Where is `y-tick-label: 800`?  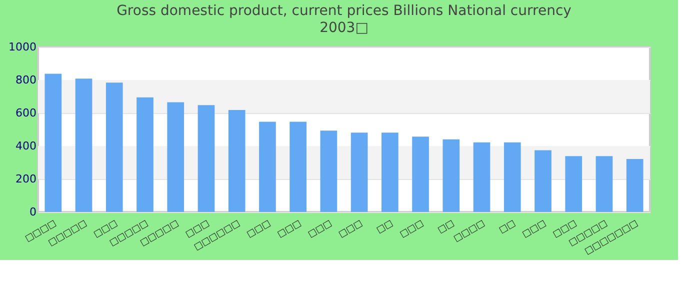 y-tick-label: 800 is located at coordinates (26, 80).